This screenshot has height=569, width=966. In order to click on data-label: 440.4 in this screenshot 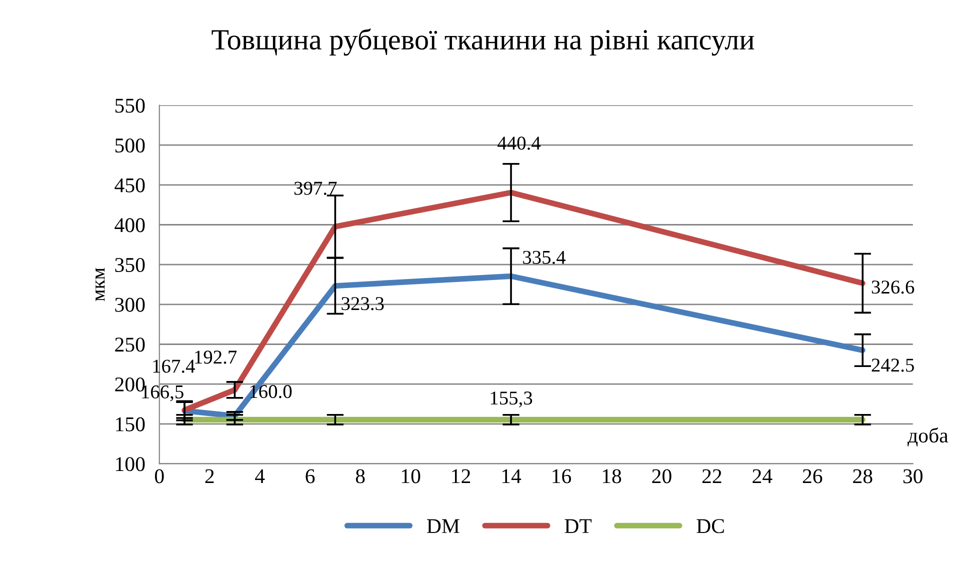, I will do `click(519, 143)`.